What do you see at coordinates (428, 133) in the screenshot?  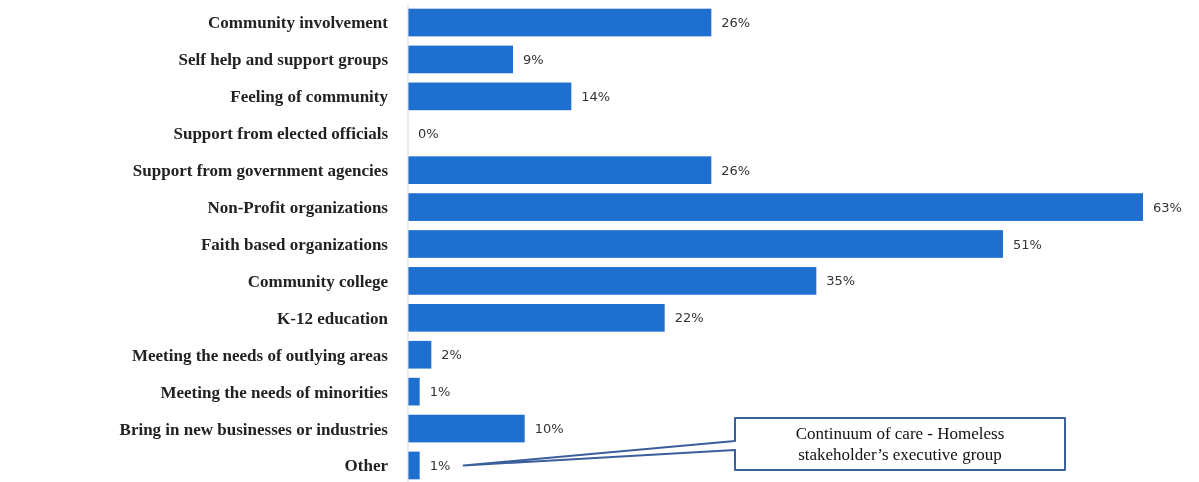 I see `data-label: 0%` at bounding box center [428, 133].